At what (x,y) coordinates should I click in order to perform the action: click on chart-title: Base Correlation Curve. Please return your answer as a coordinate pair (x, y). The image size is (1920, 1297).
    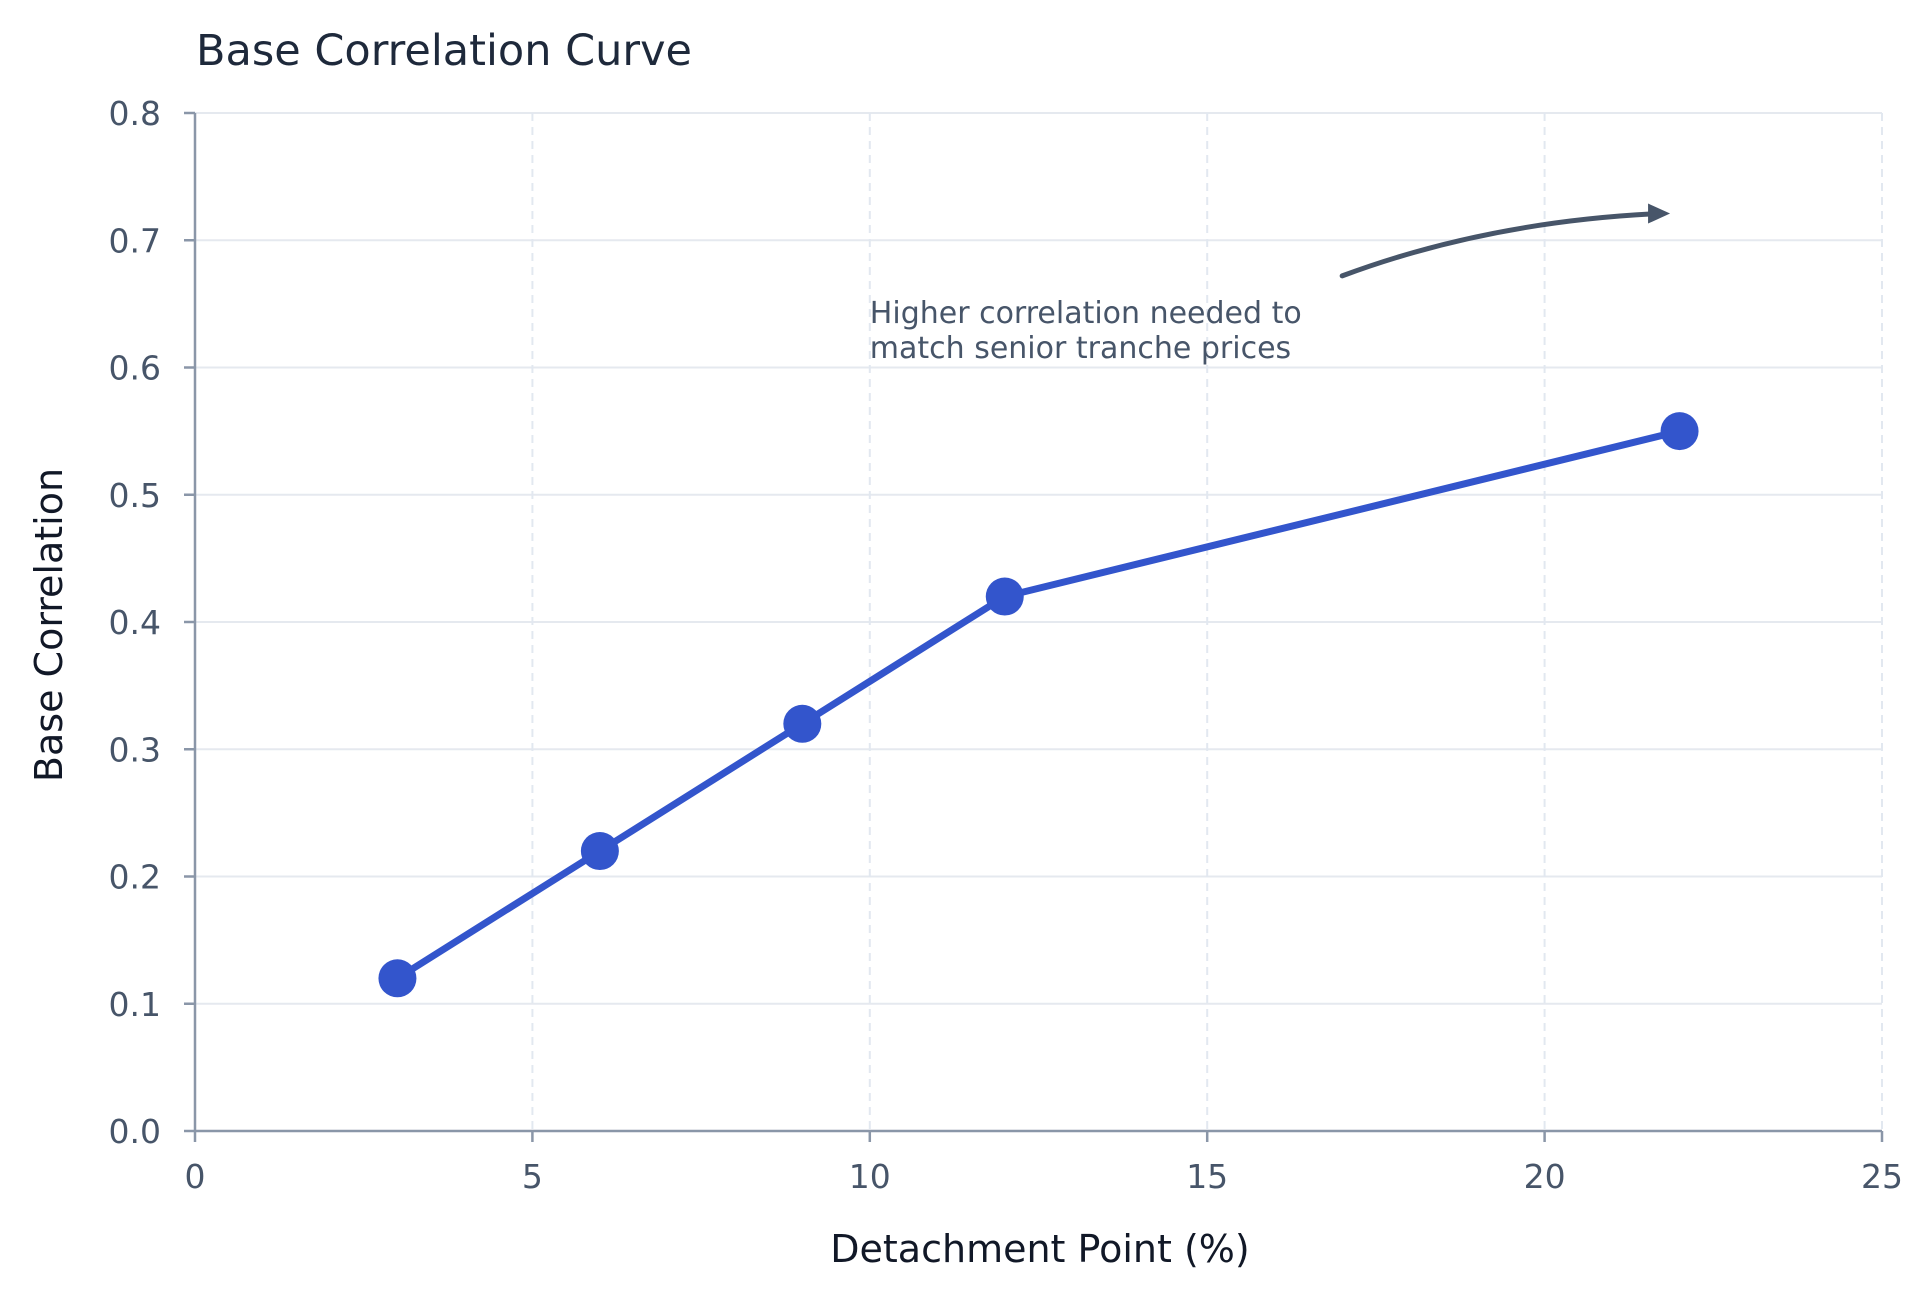
    Looking at the image, I should click on (444, 51).